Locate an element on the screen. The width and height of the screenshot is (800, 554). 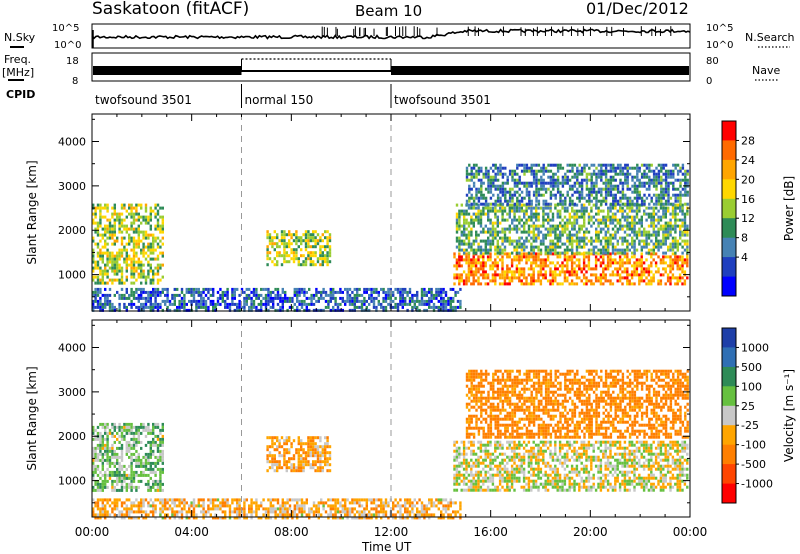
colorbar-segment is located at coordinates (729, 228).